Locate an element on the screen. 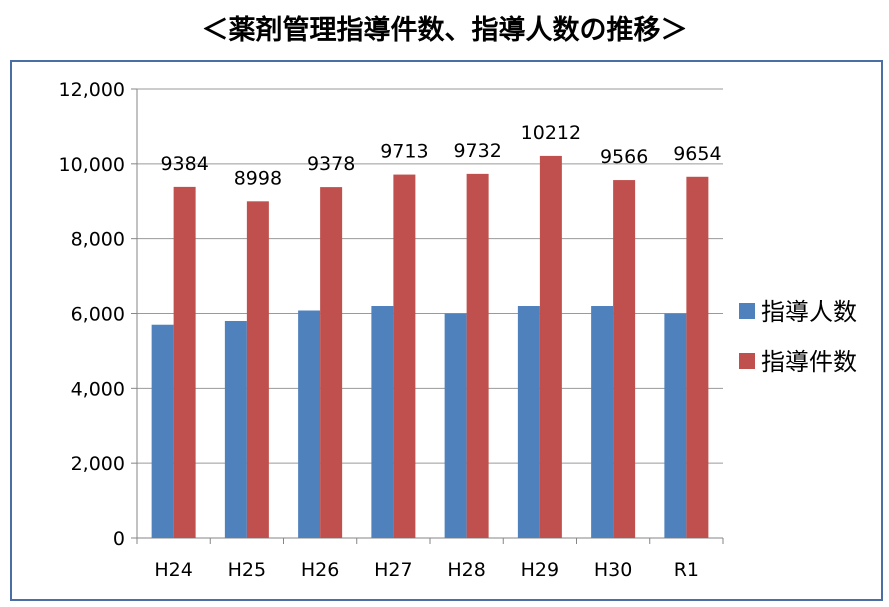  y-tick-label: 0 is located at coordinates (119, 539).